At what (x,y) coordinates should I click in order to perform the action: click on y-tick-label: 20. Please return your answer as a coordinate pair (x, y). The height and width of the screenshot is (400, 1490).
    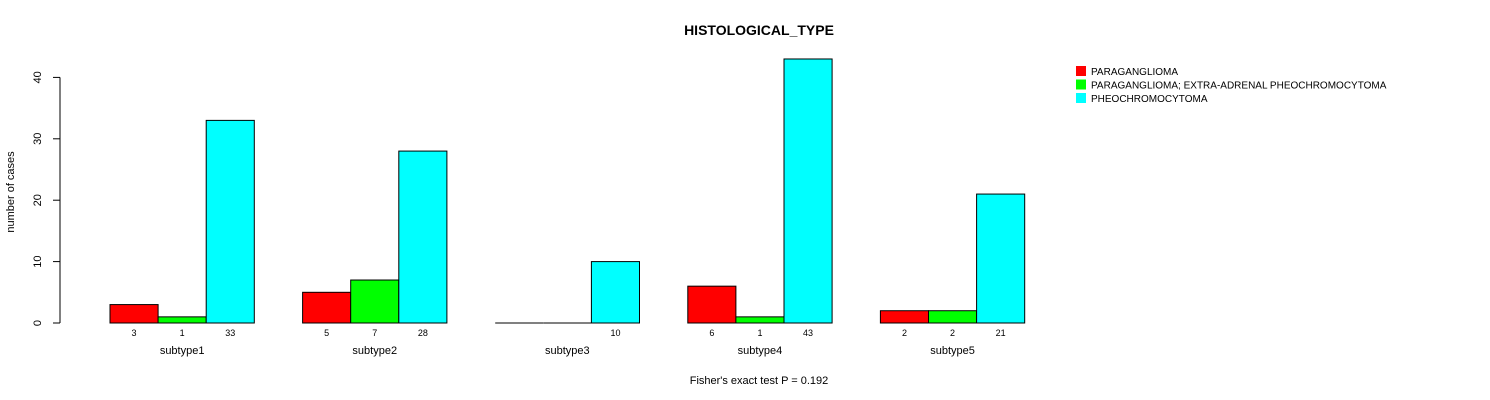
    Looking at the image, I should click on (38, 200).